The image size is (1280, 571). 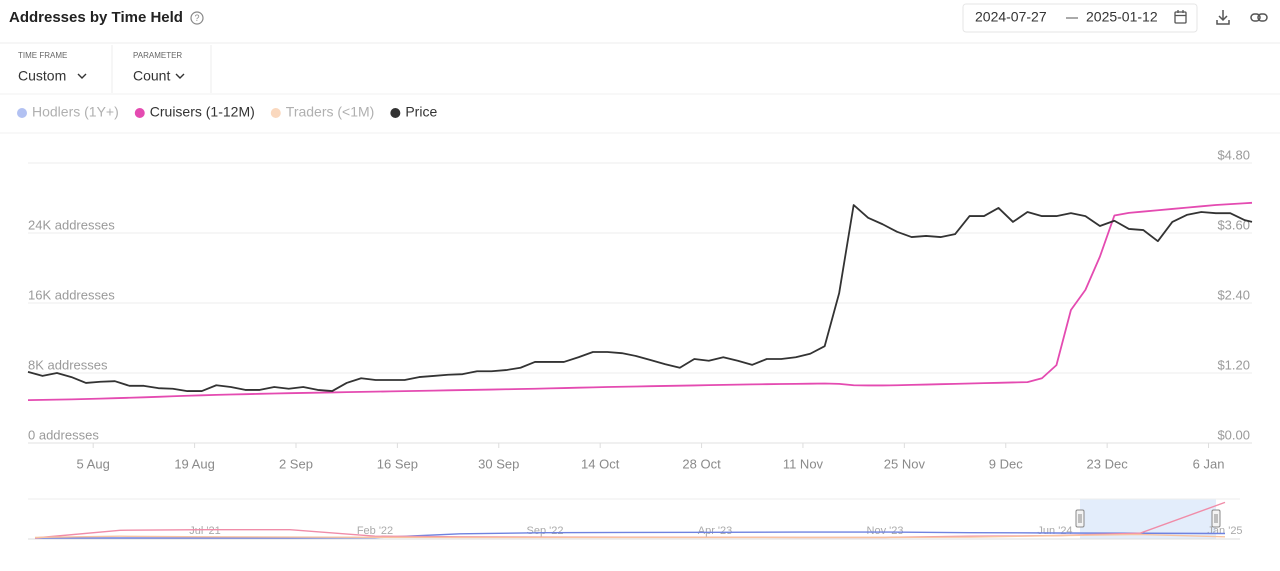 What do you see at coordinates (204, 531) in the screenshot?
I see `navigator-label: Jul '21` at bounding box center [204, 531].